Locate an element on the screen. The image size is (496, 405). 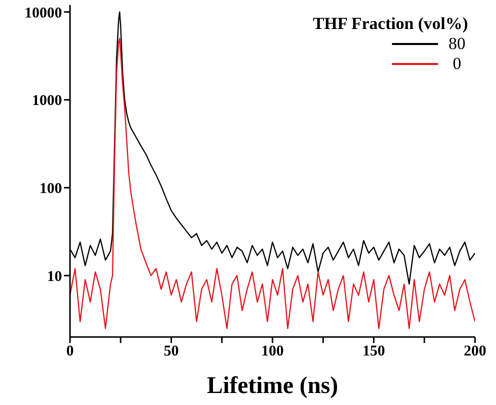
legend-label: 0 is located at coordinates (457, 64).